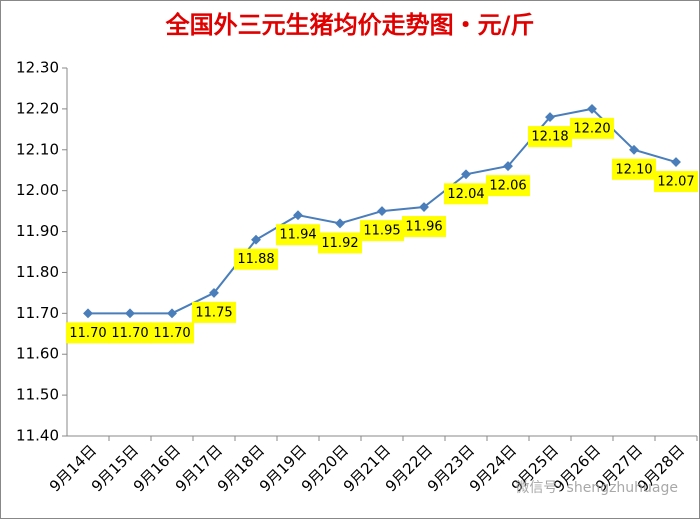  I want to click on data-label: 11.88, so click(255, 259).